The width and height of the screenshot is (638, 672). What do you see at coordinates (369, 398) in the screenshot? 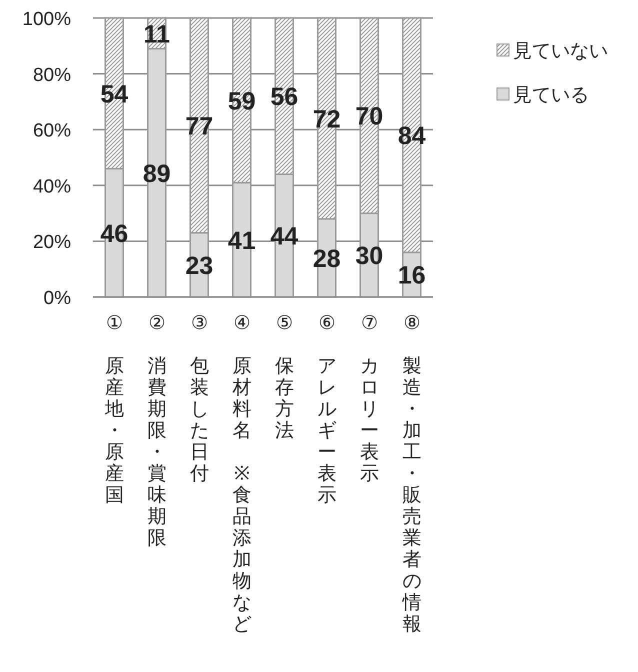
I see `x-tick-label: ⑦ カロリー表示` at bounding box center [369, 398].